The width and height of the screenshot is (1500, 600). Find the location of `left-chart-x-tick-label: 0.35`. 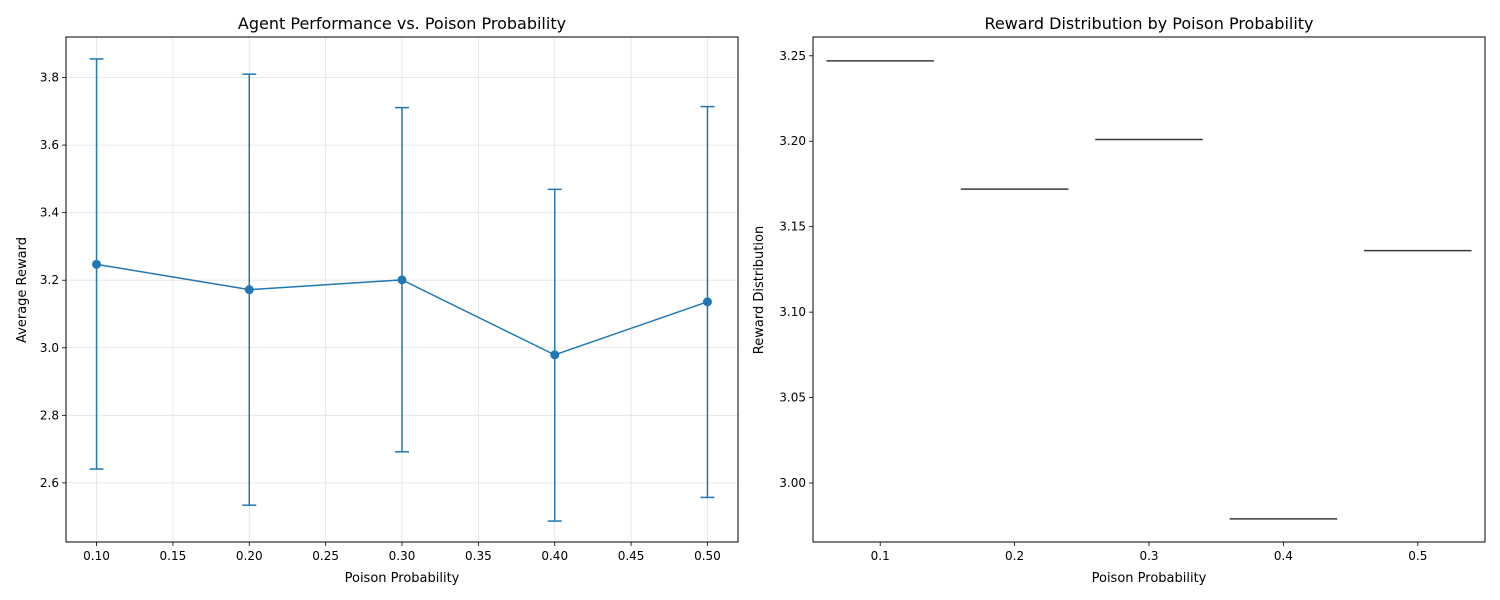

left-chart-x-tick-label: 0.35 is located at coordinates (478, 556).